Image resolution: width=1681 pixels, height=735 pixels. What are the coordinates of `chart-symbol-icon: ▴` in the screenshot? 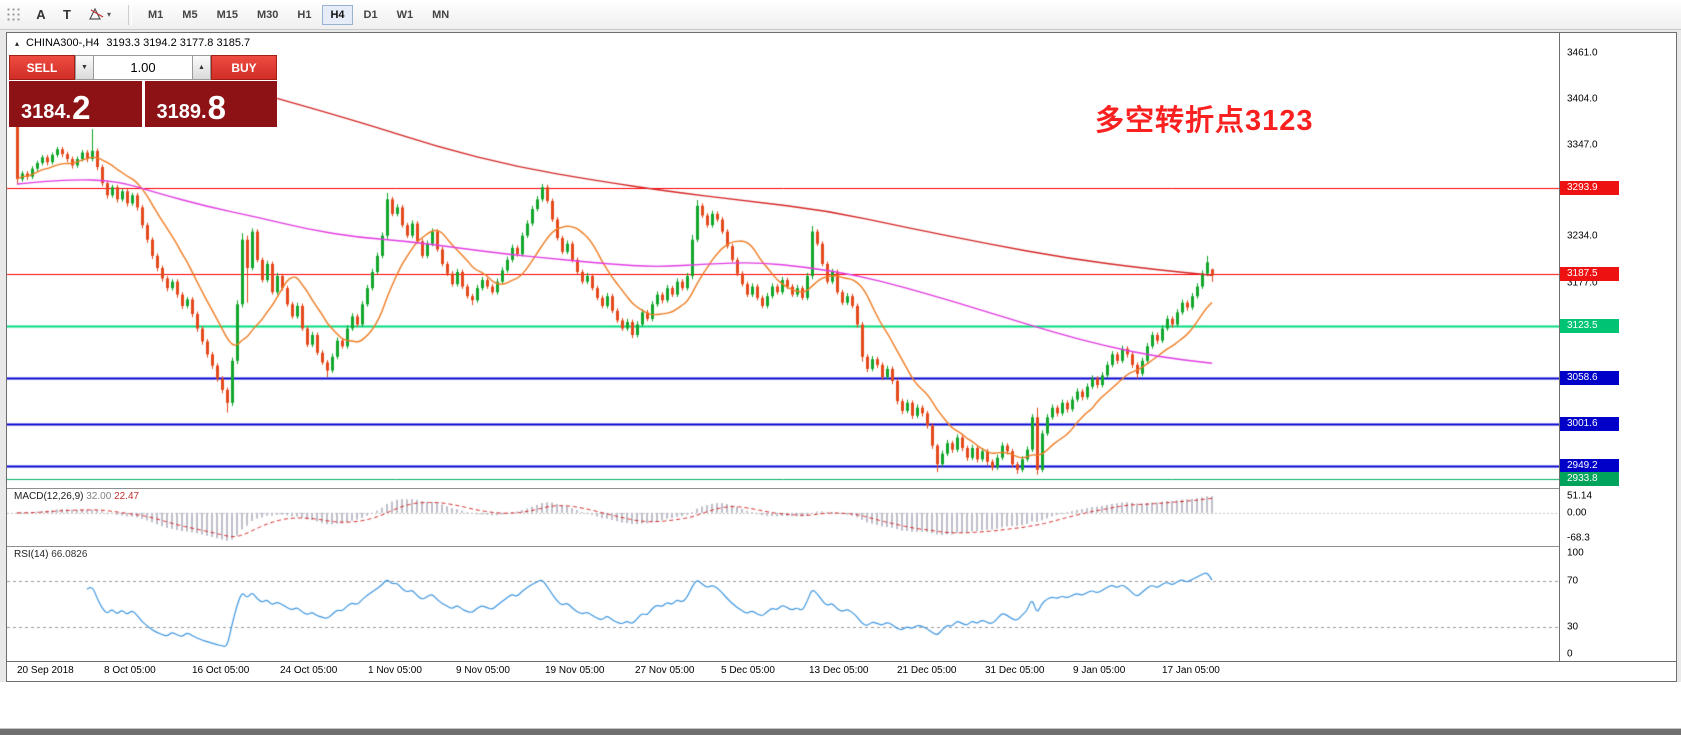 It's located at (17, 43).